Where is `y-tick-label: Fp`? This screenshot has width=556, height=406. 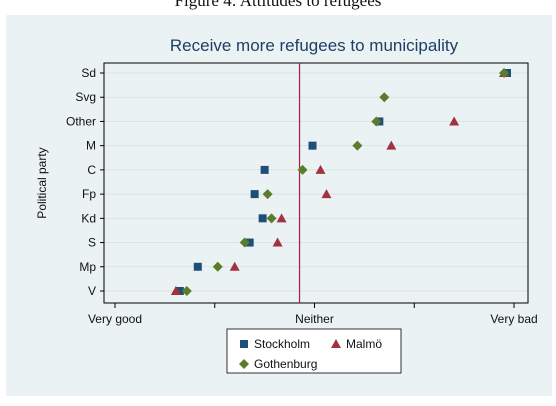
y-tick-label: Fp is located at coordinates (89, 194).